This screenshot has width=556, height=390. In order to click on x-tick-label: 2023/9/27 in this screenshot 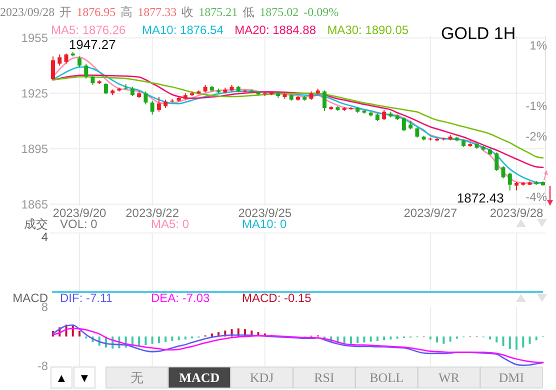, I will do `click(431, 213)`.